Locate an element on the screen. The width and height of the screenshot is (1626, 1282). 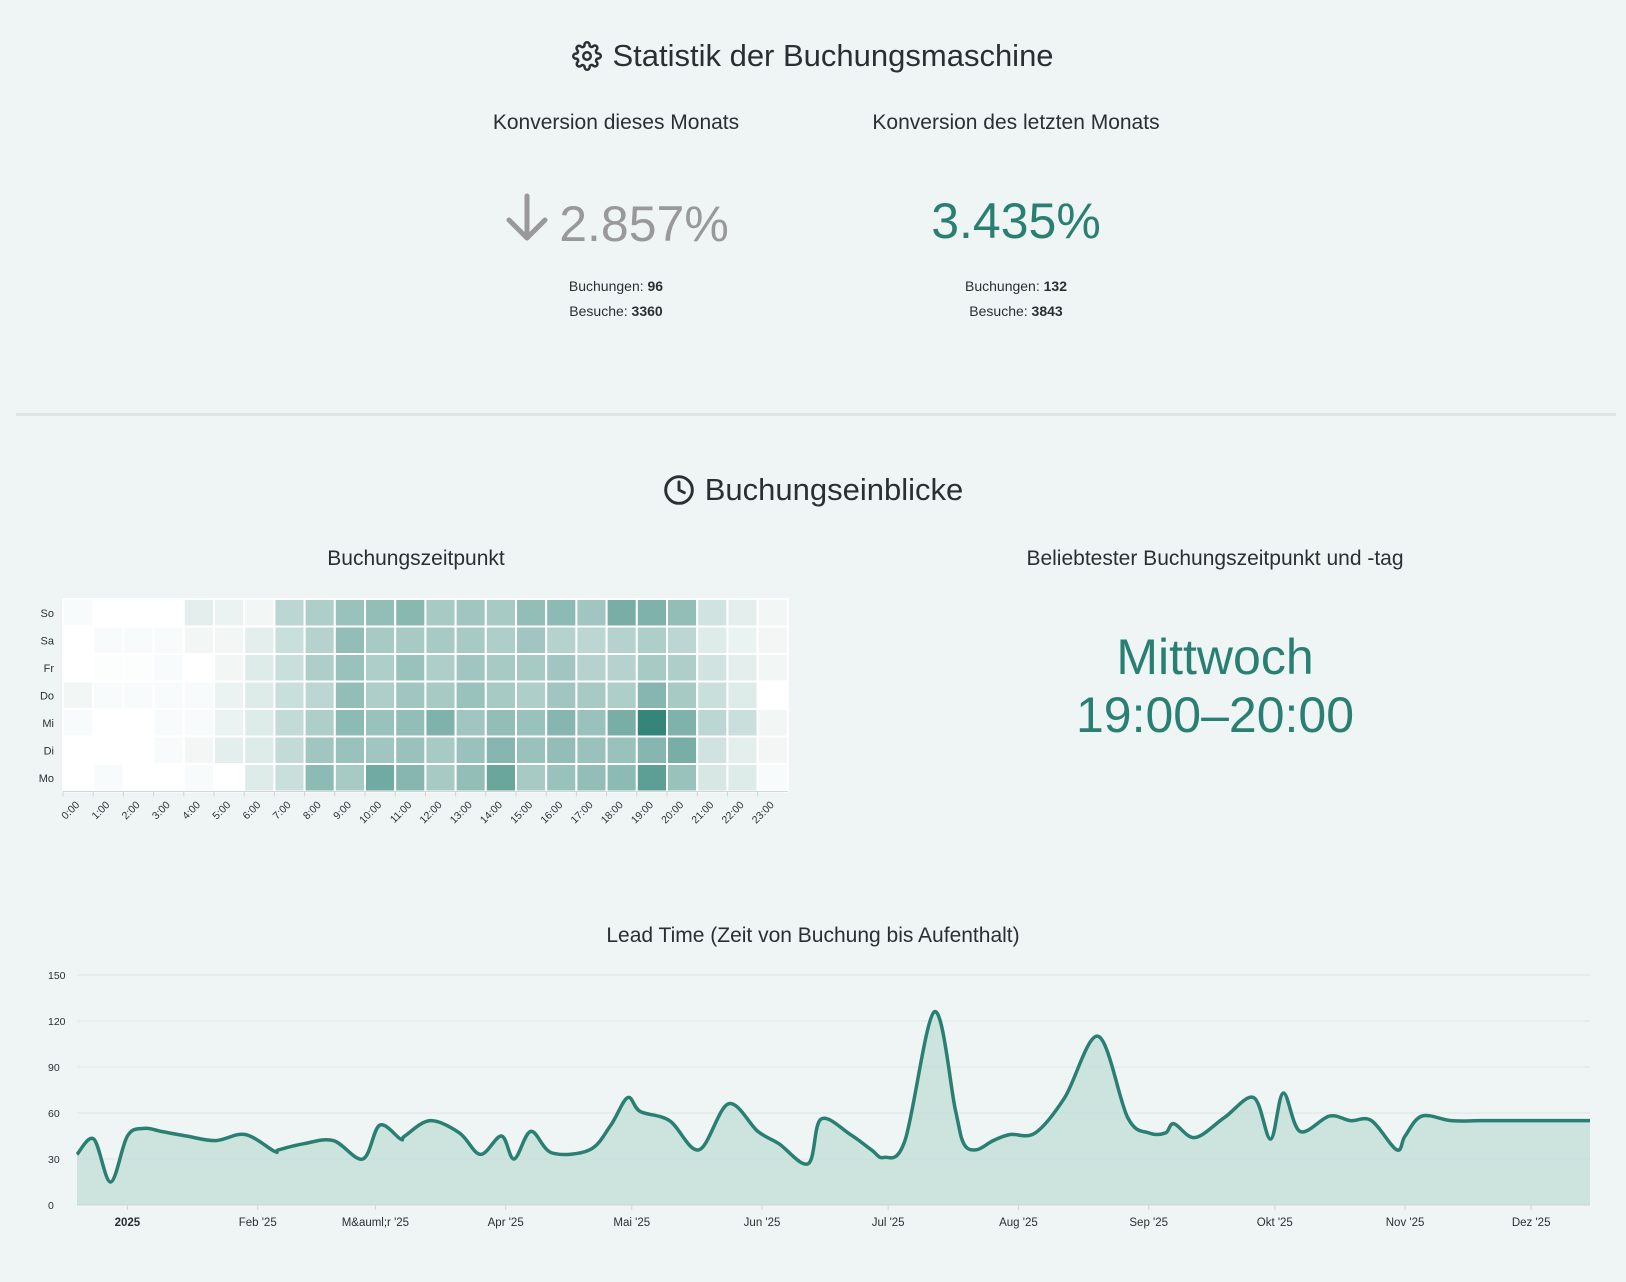
heatmap-y-label: Fr is located at coordinates (49, 669).